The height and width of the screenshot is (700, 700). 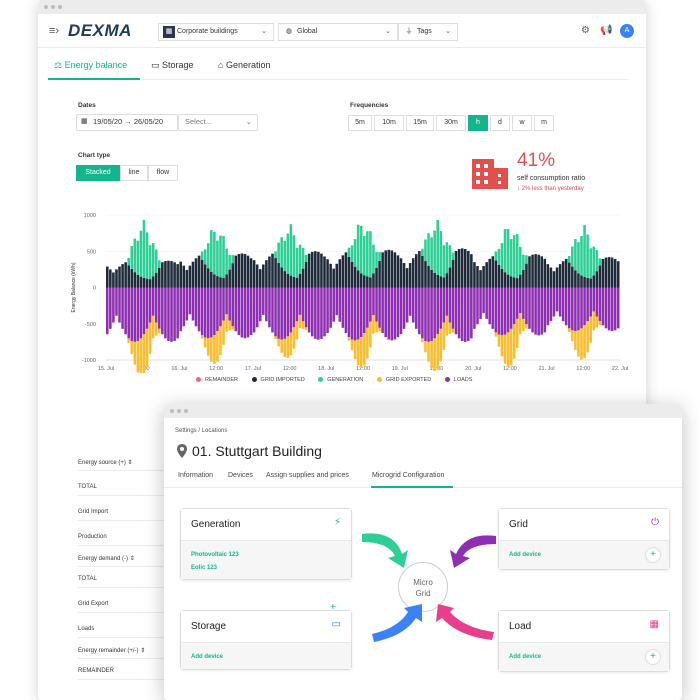 What do you see at coordinates (240, 475) in the screenshot?
I see `tab-devices: Devices` at bounding box center [240, 475].